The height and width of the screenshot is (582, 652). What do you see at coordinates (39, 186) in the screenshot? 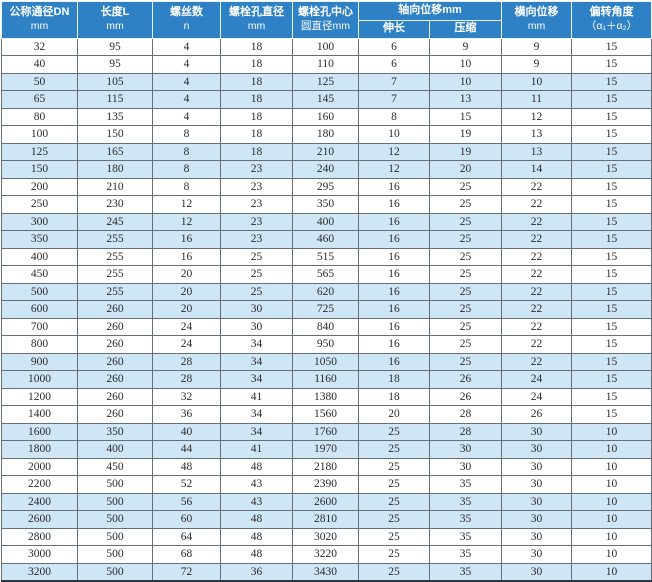
I see `table-cell: 200` at bounding box center [39, 186].